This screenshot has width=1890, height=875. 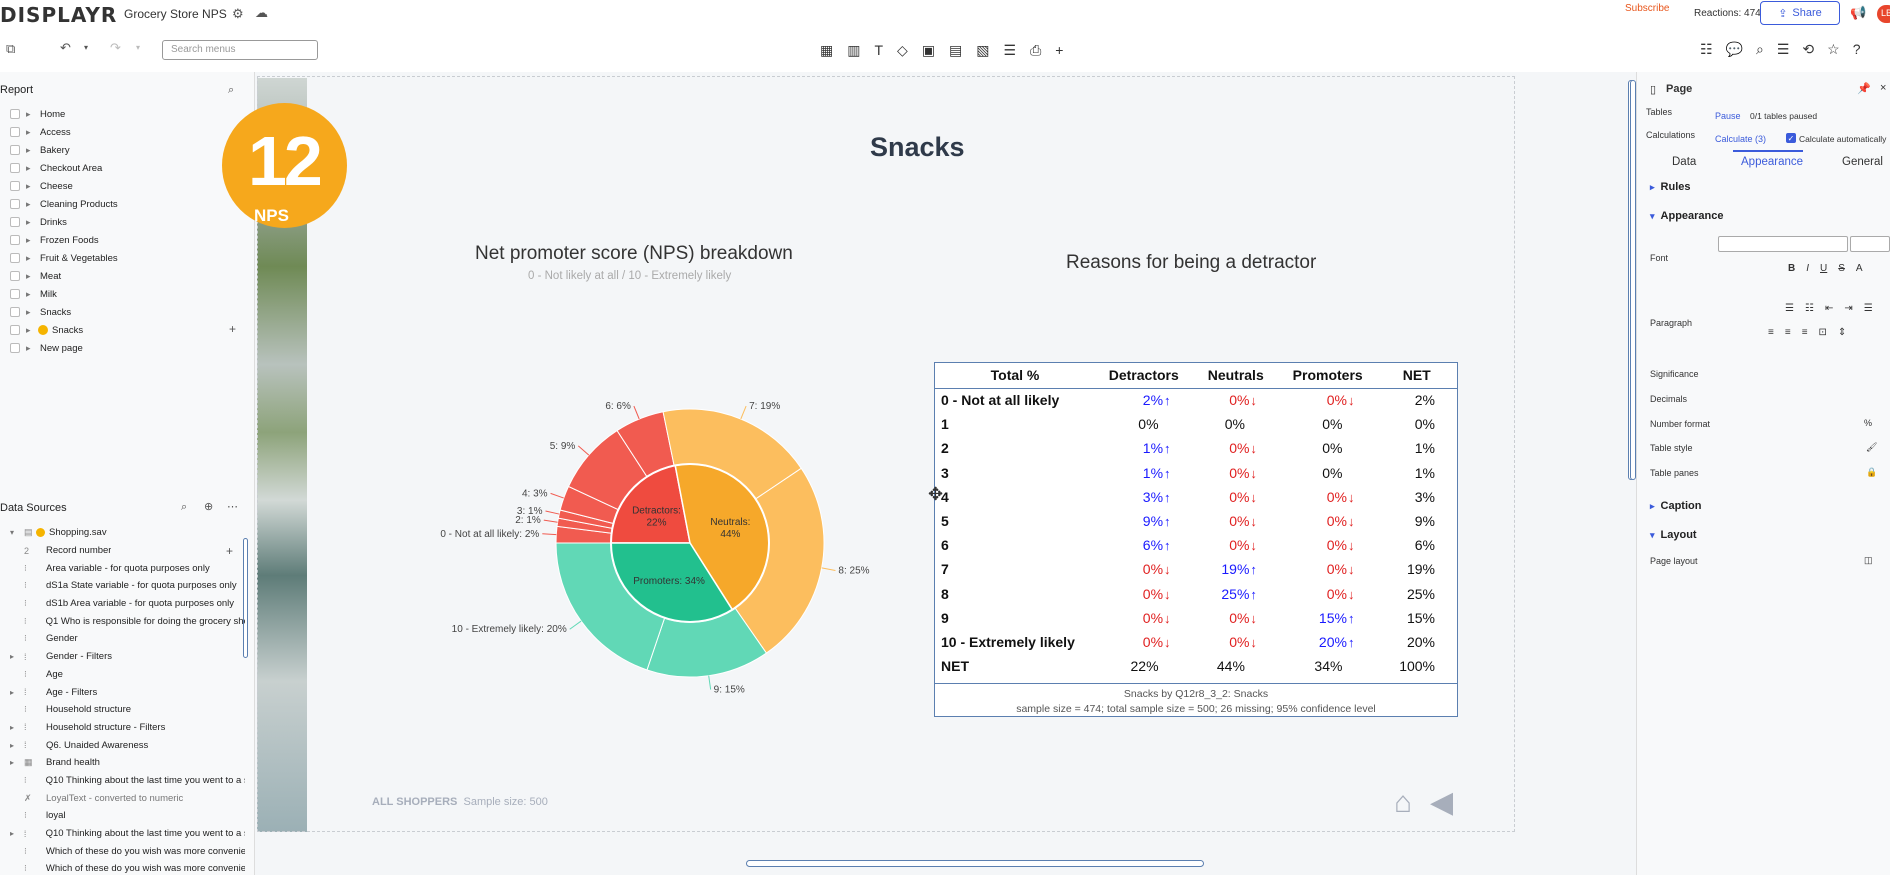 I want to click on search-icon: ⌕, so click(x=1760, y=49).